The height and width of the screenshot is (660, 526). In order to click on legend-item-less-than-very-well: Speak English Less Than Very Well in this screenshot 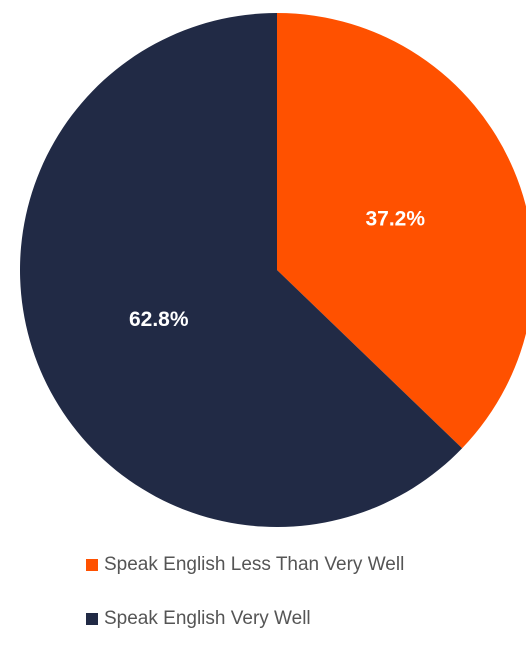, I will do `click(301, 565)`.